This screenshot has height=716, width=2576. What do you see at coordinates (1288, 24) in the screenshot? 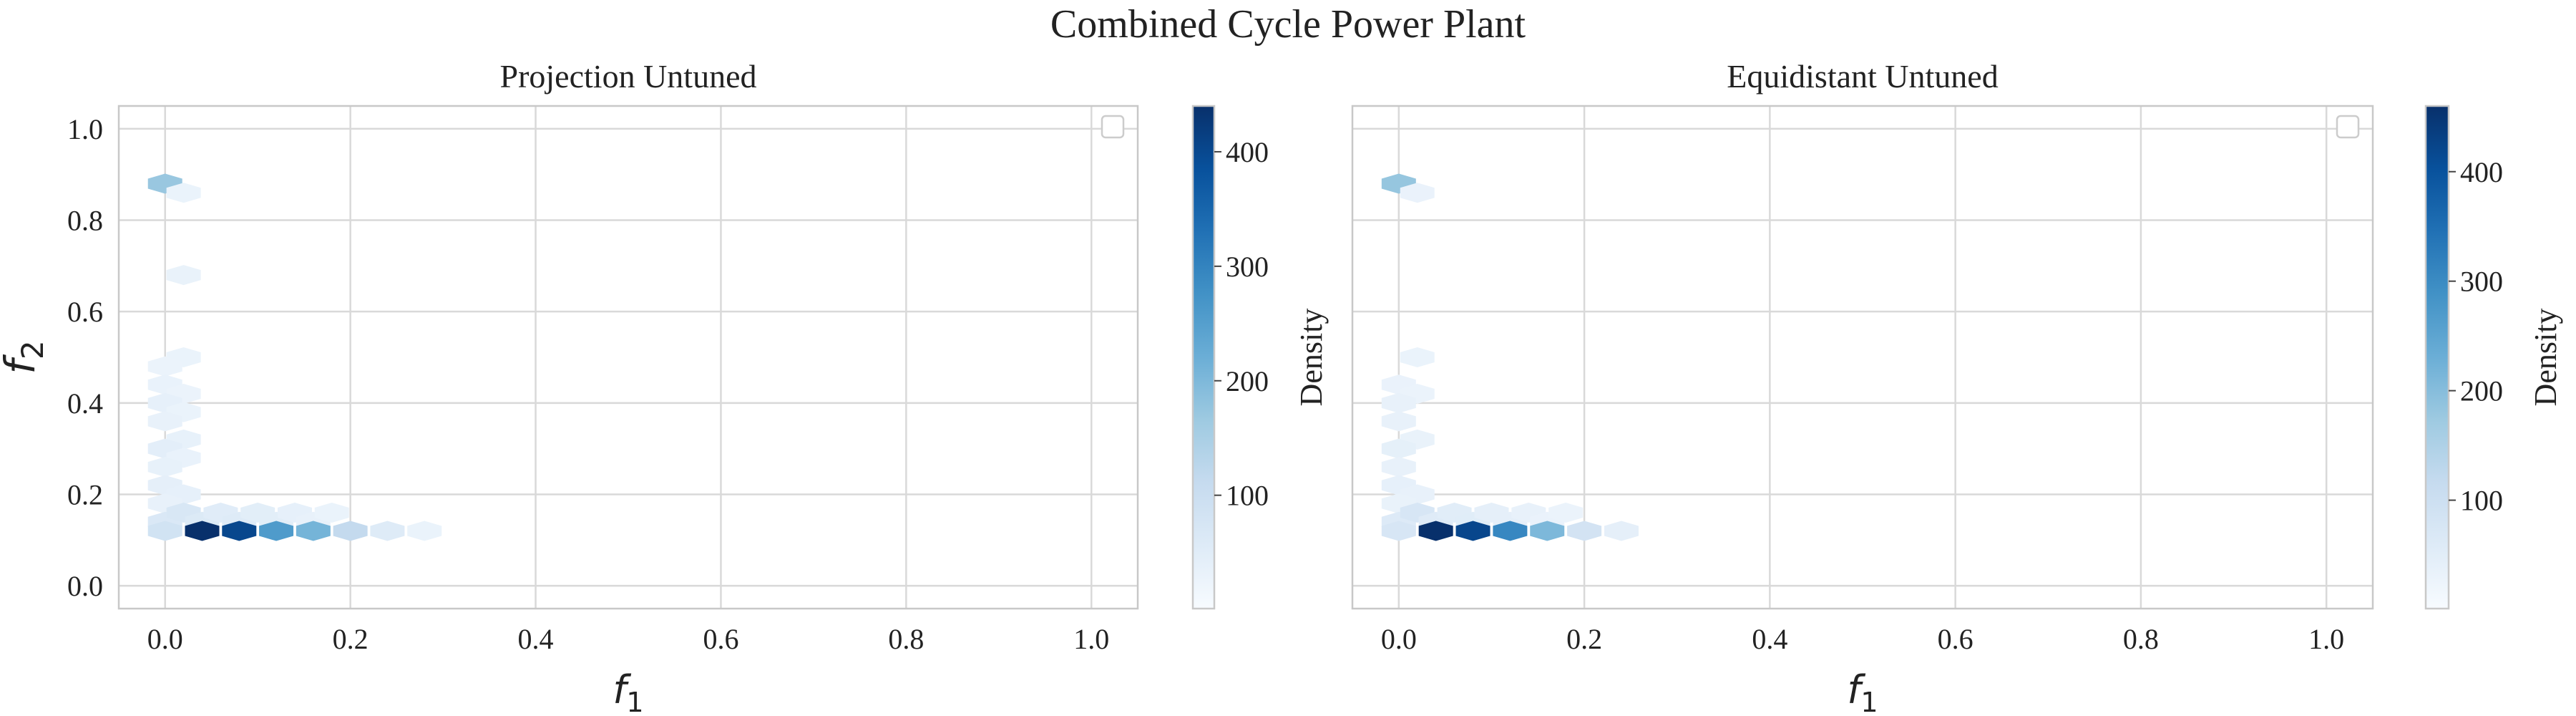
I see `figure-title: Combined Cycle Power Plant` at bounding box center [1288, 24].